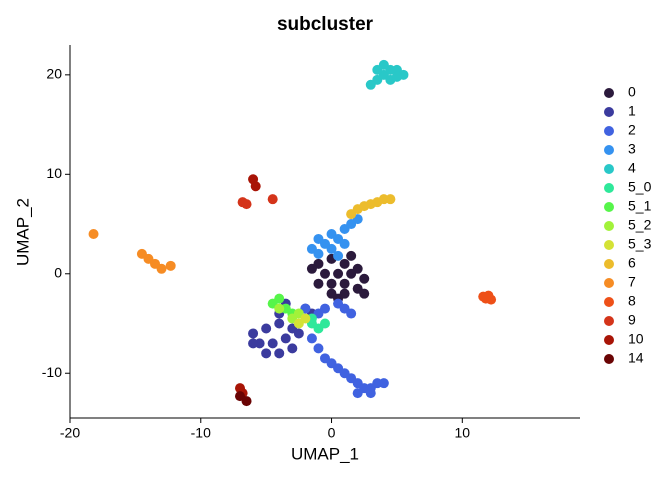 The width and height of the screenshot is (672, 485). I want to click on y-tick-label: 10, so click(54, 173).